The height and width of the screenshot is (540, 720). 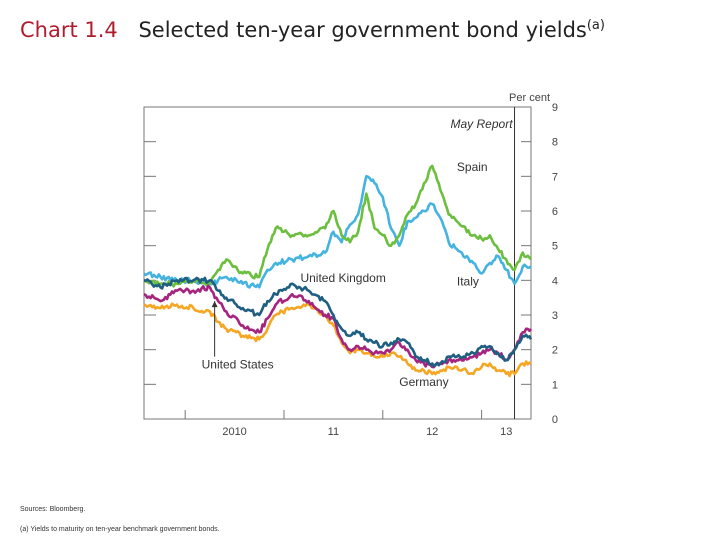 I want to click on y-axis-unit-label: Per cent, so click(x=529, y=98).